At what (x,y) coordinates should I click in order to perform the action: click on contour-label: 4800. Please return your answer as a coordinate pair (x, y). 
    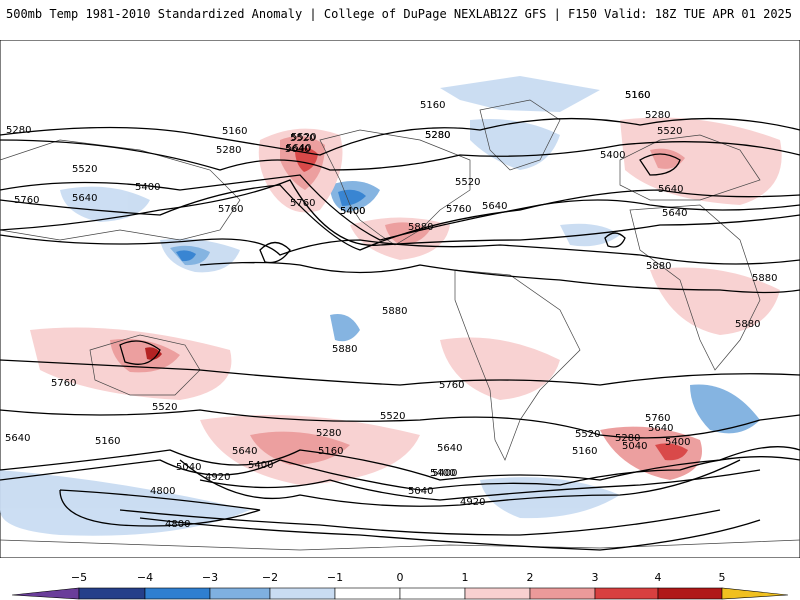
    Looking at the image, I should click on (177, 524).